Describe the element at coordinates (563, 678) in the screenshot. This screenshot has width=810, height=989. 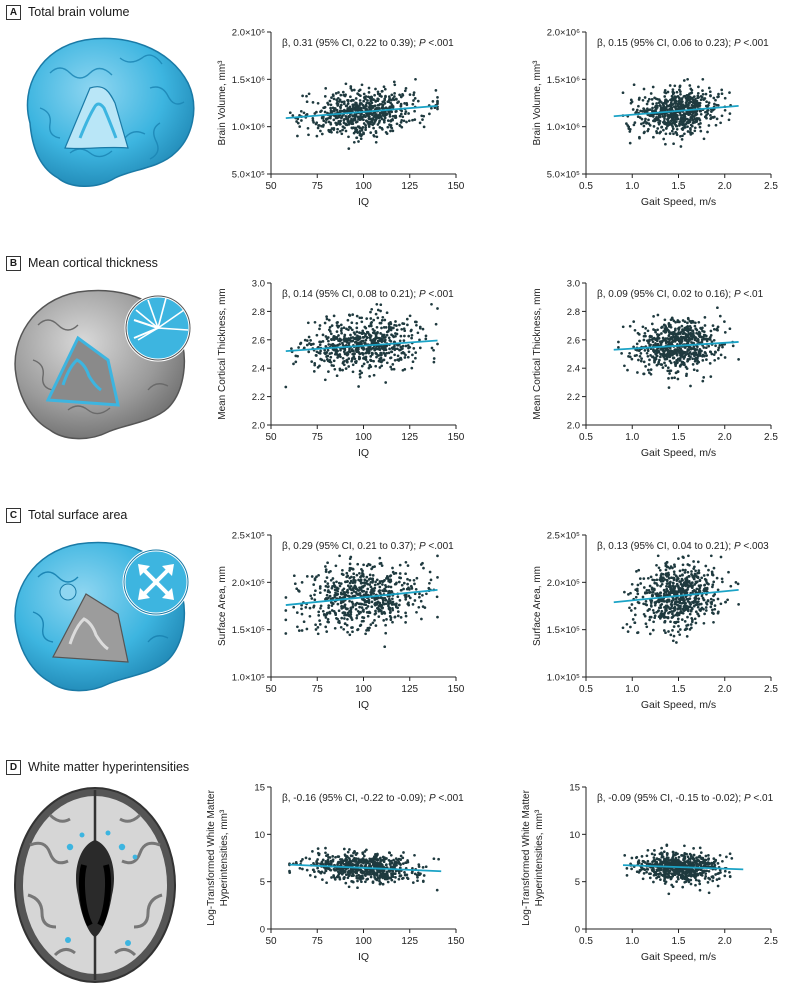
I see `y-tick-label: 1.0×10⁵` at that location.